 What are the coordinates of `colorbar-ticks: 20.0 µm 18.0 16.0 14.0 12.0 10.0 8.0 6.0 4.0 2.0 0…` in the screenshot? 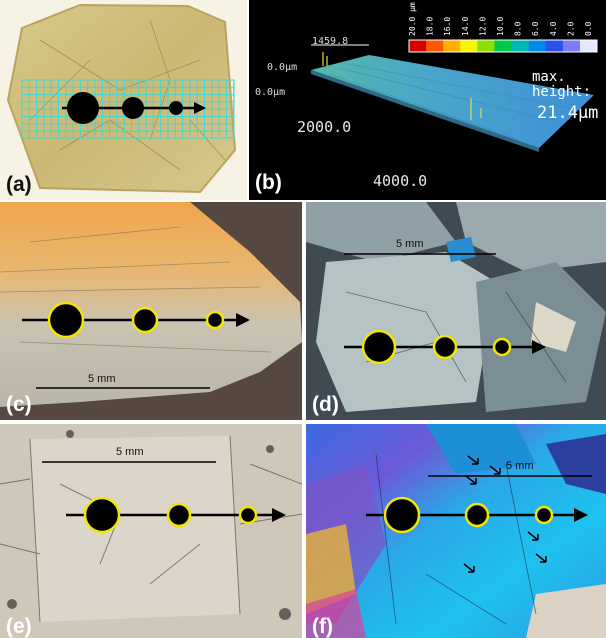 It's located at (500, 19).